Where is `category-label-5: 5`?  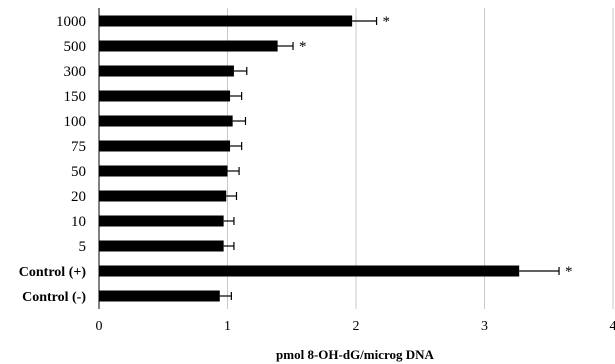
category-label-5: 5 is located at coordinates (83, 247).